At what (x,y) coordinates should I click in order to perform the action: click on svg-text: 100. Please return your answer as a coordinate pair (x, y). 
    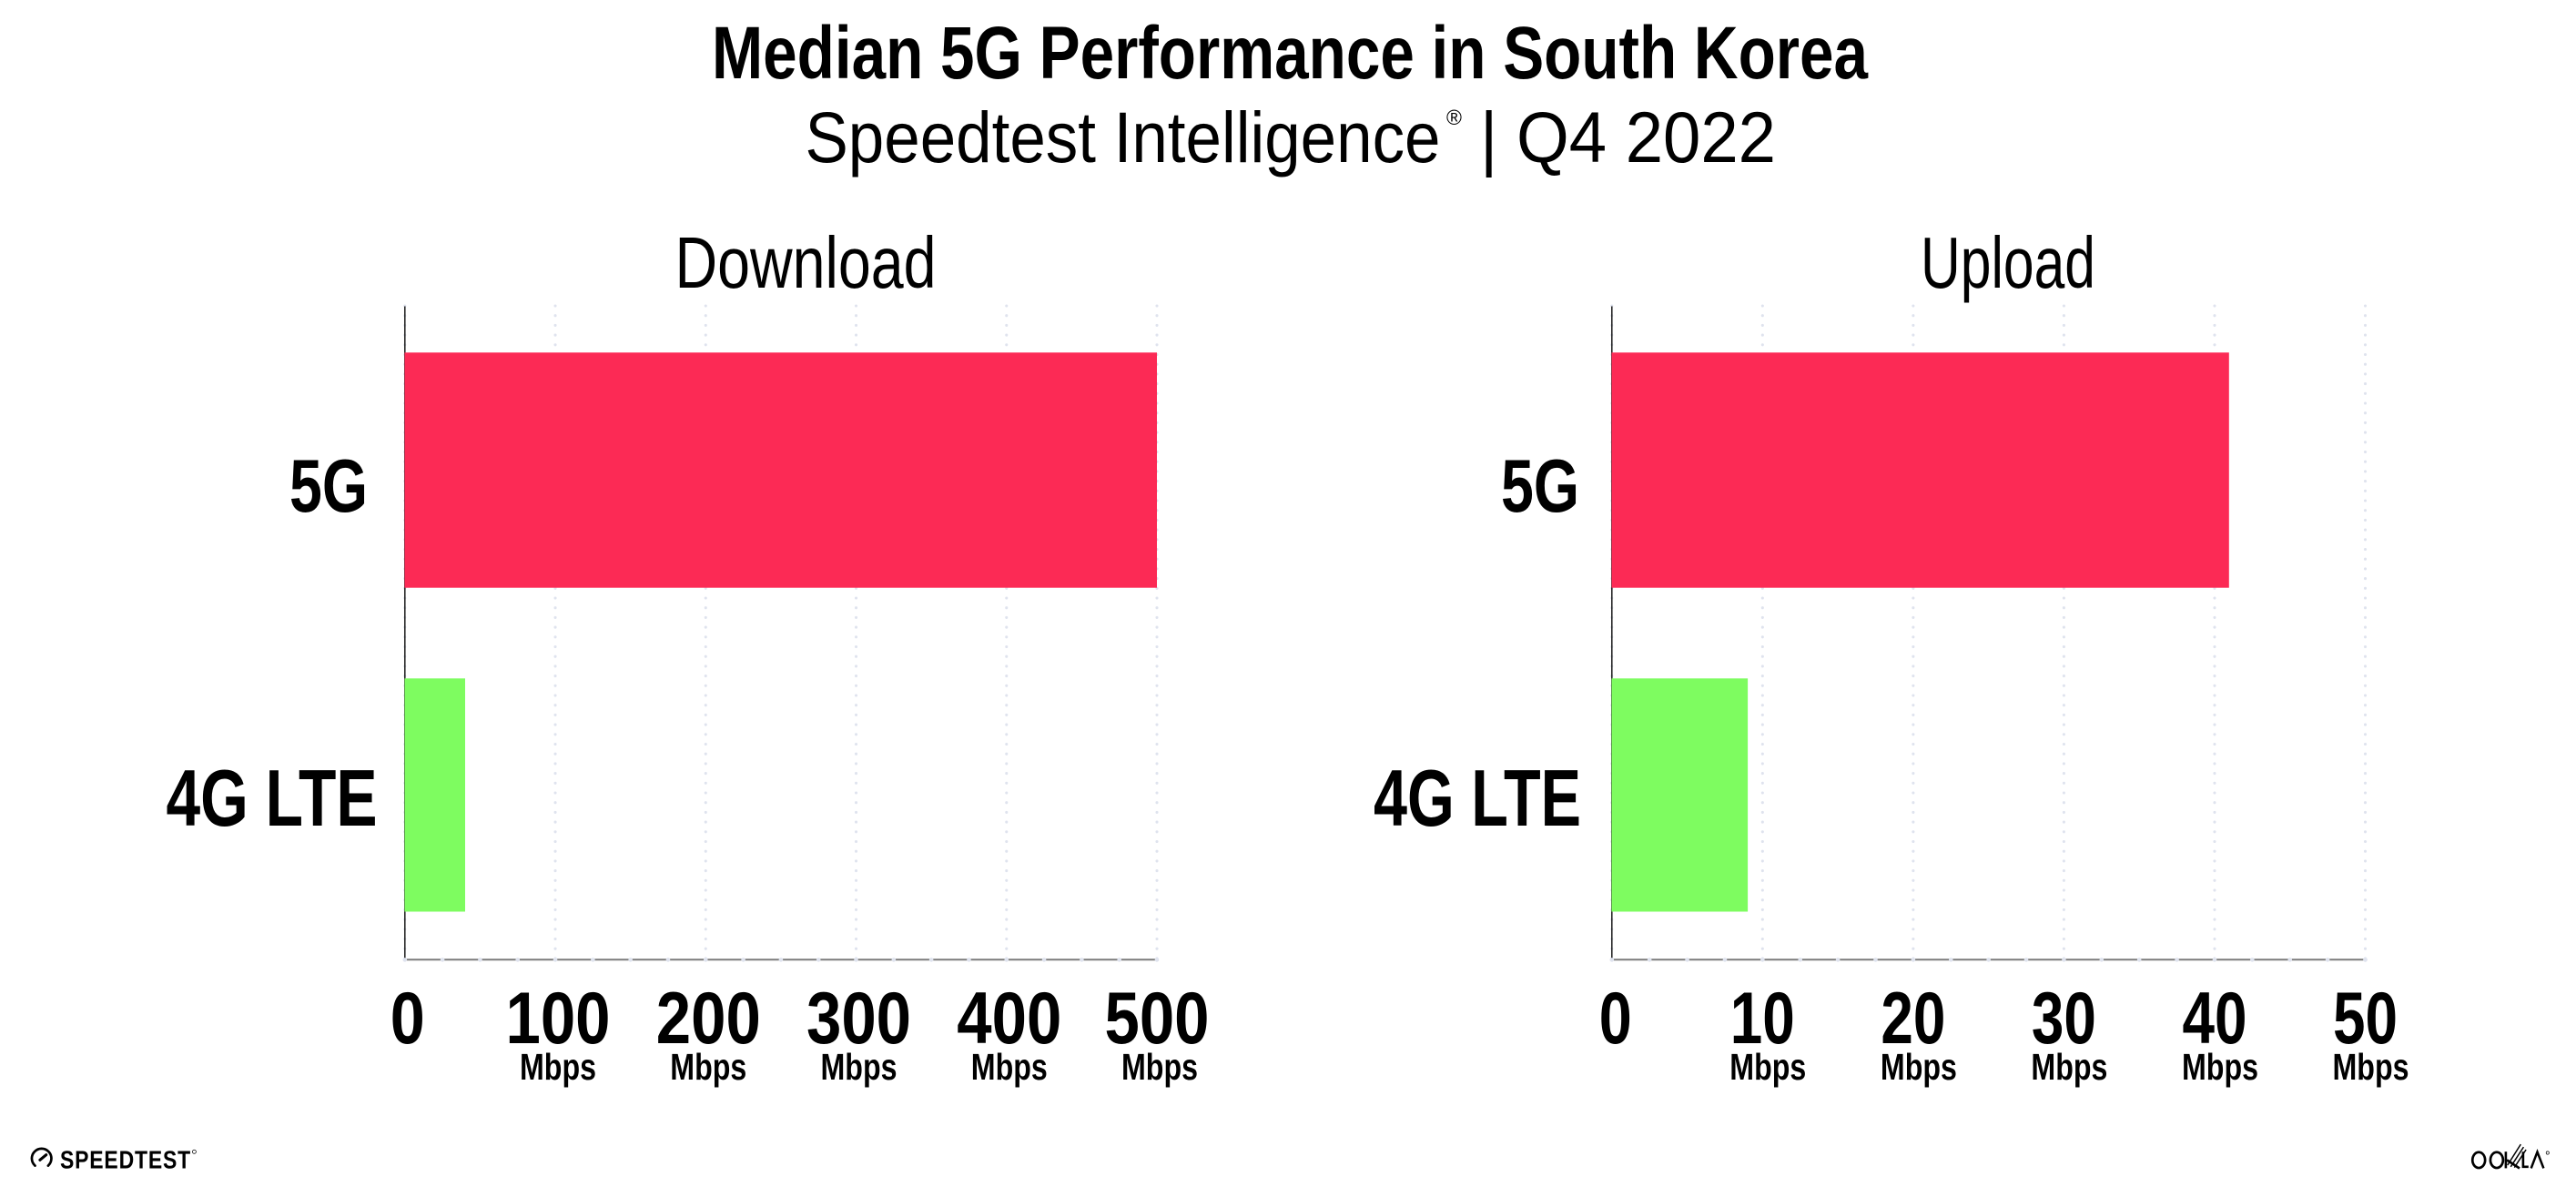
    Looking at the image, I should click on (558, 1019).